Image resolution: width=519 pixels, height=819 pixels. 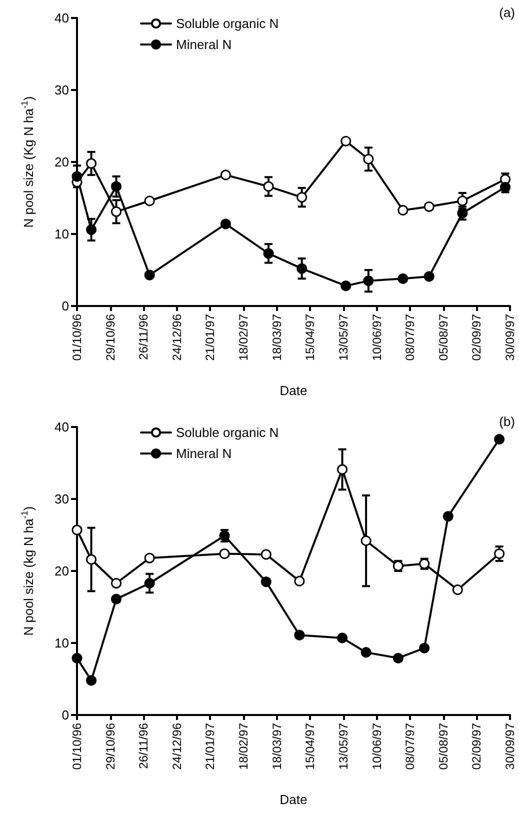 What do you see at coordinates (507, 421) in the screenshot?
I see `annotation: (b)` at bounding box center [507, 421].